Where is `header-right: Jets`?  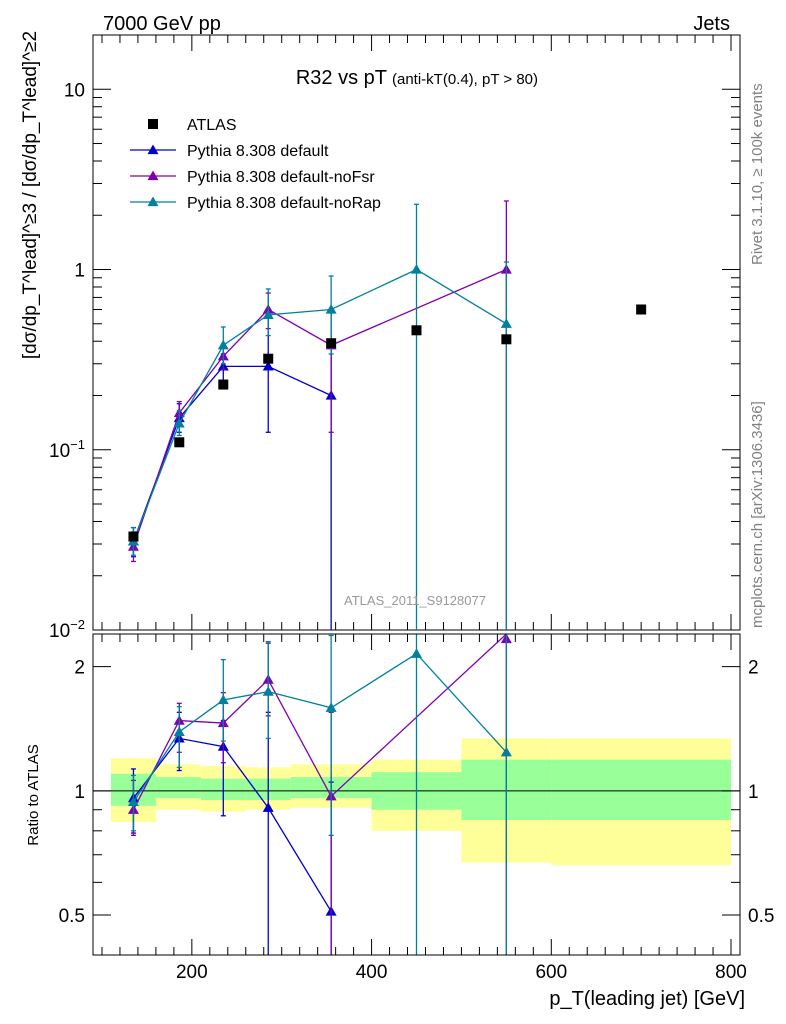
header-right: Jets is located at coordinates (711, 24).